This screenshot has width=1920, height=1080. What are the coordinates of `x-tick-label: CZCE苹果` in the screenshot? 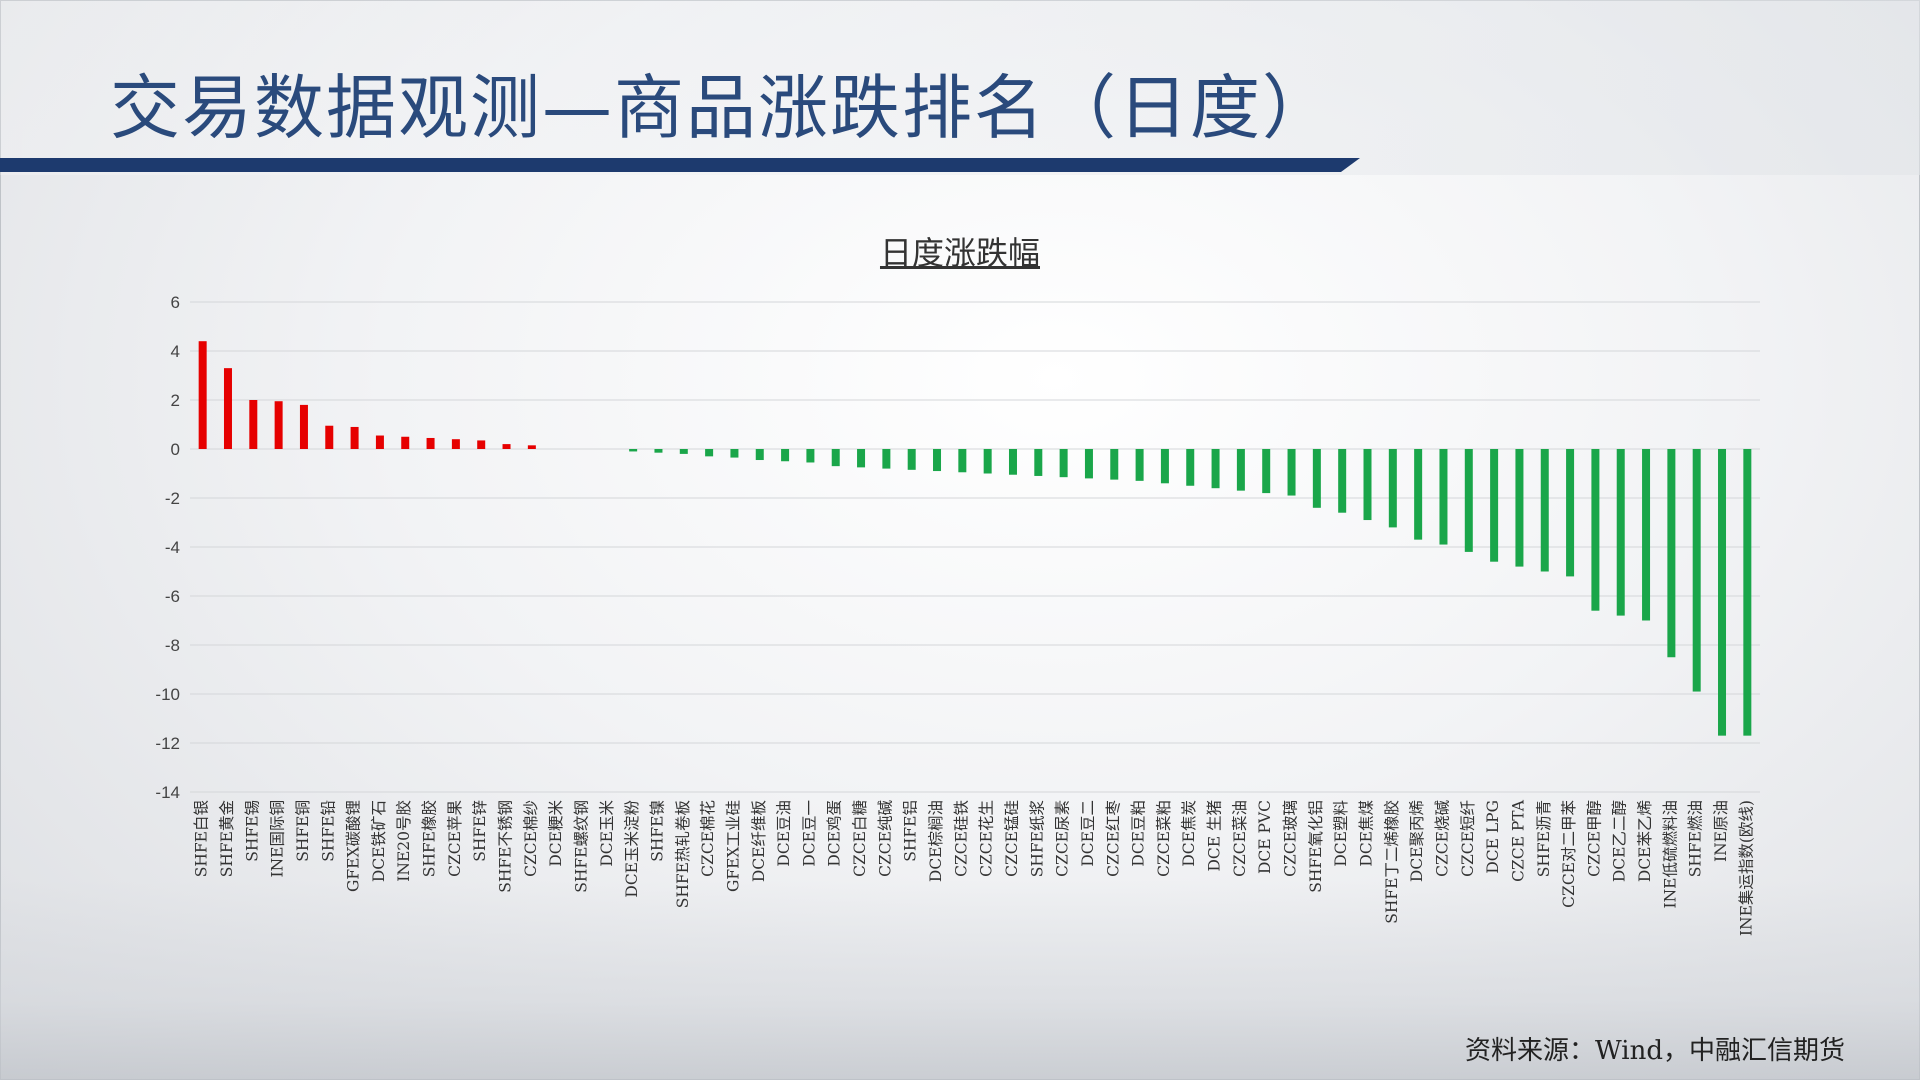 It's located at (455, 838).